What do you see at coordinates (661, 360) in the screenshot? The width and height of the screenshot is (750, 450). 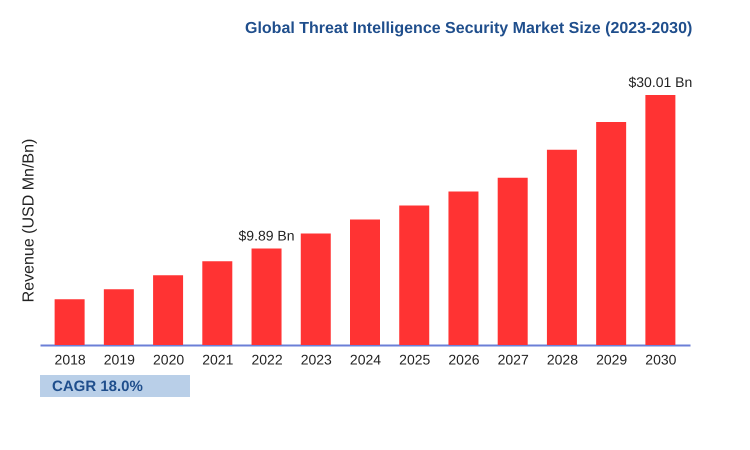 I see `x-tick-label: 2030` at bounding box center [661, 360].